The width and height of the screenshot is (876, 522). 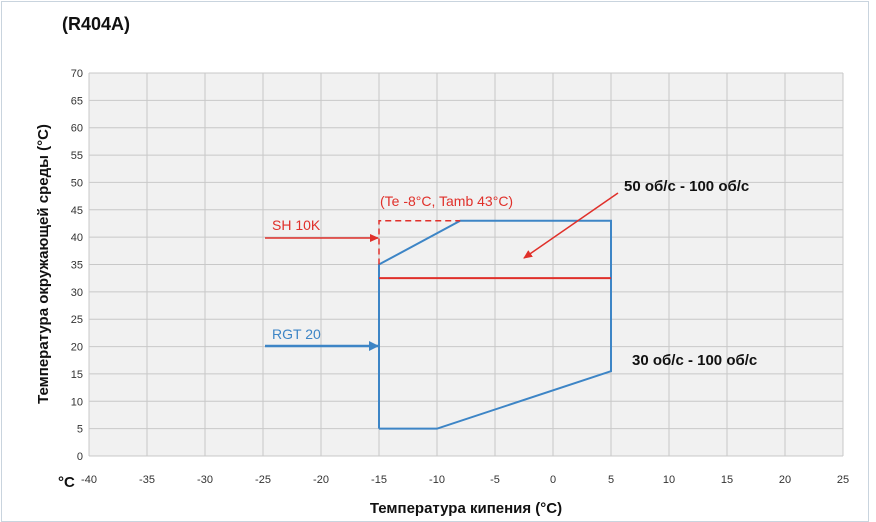 I want to click on x-tick-label: 0, so click(x=553, y=480).